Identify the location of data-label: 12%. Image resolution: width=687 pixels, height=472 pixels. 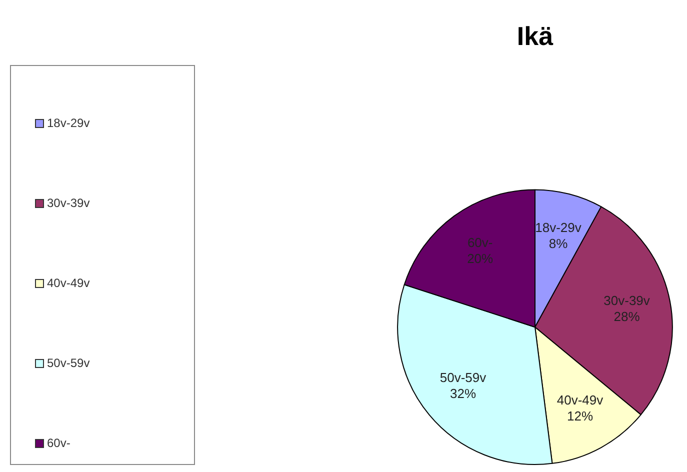
(580, 416).